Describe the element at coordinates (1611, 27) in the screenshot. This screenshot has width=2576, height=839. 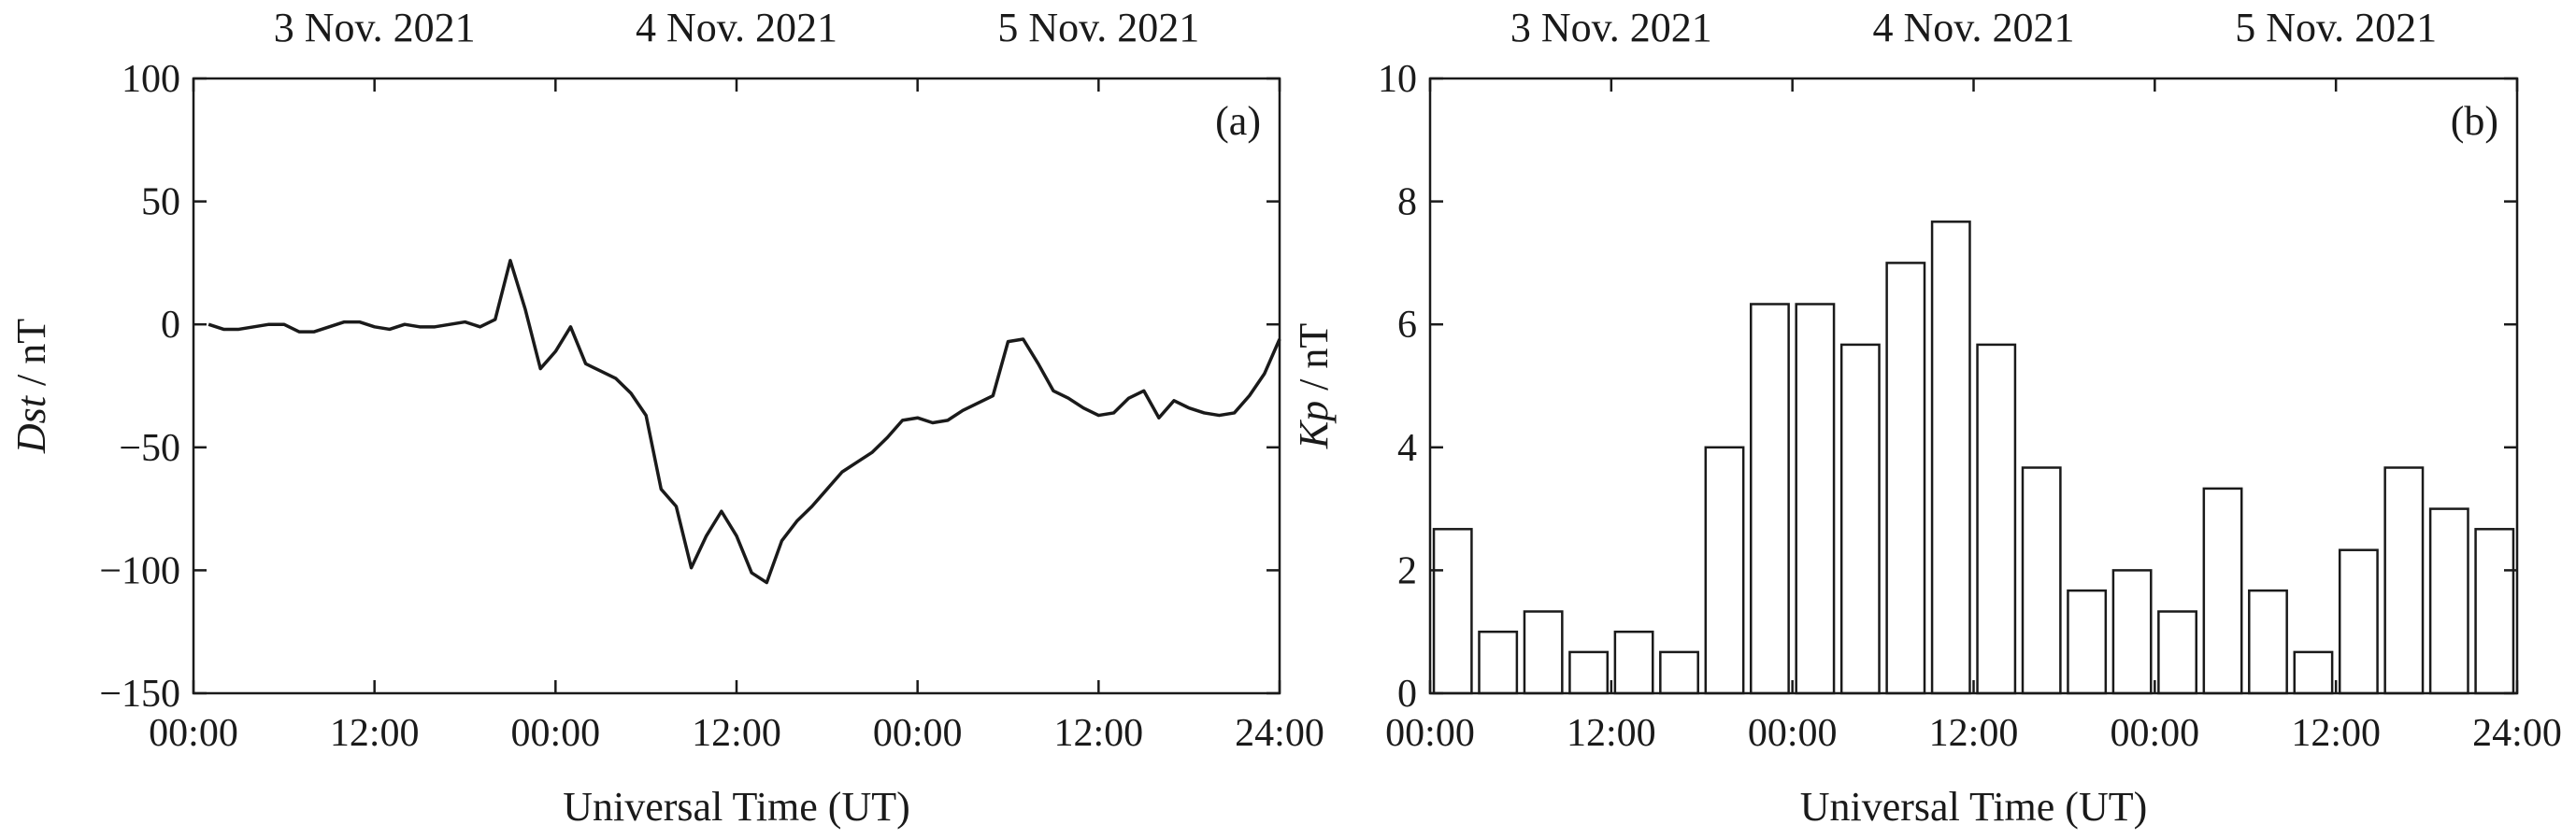
I see `kp-date-label-1: 3 Nov. 2021` at that location.